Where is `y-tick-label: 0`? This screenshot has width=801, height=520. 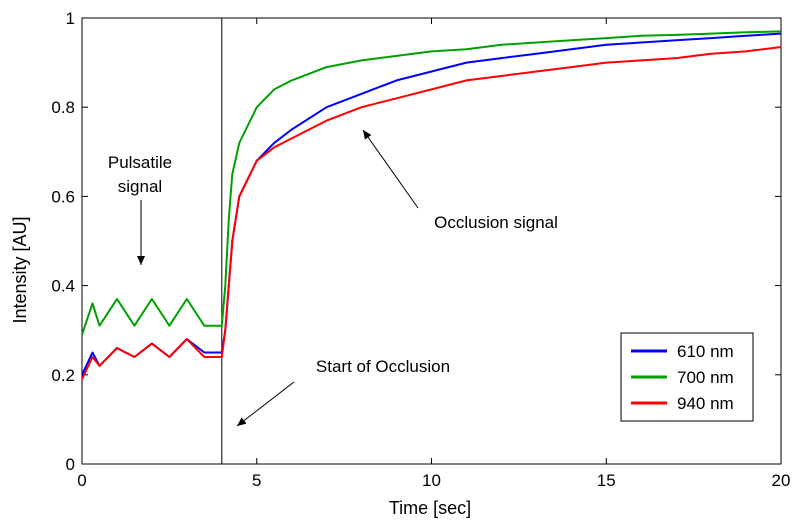
y-tick-label: 0 is located at coordinates (70, 464).